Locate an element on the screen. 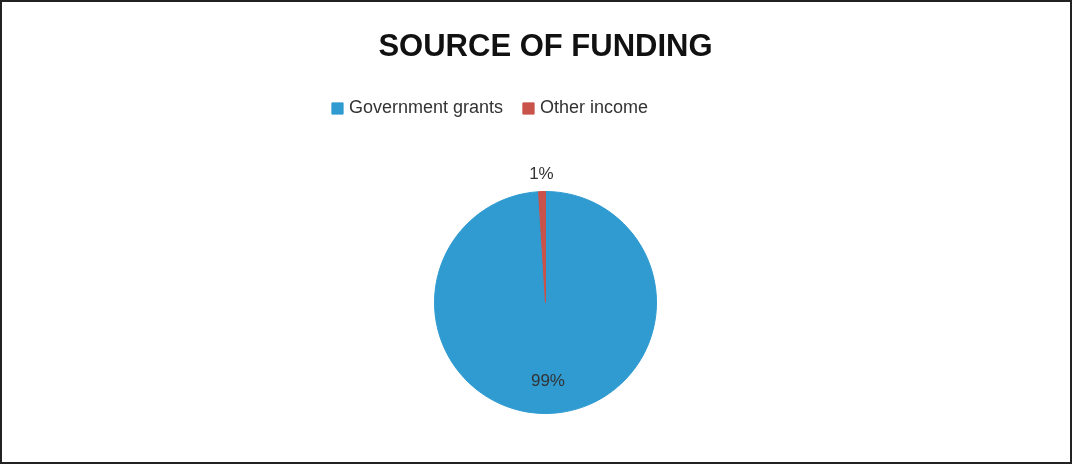 This screenshot has width=1072, height=464. data-label: 99% is located at coordinates (547, 380).